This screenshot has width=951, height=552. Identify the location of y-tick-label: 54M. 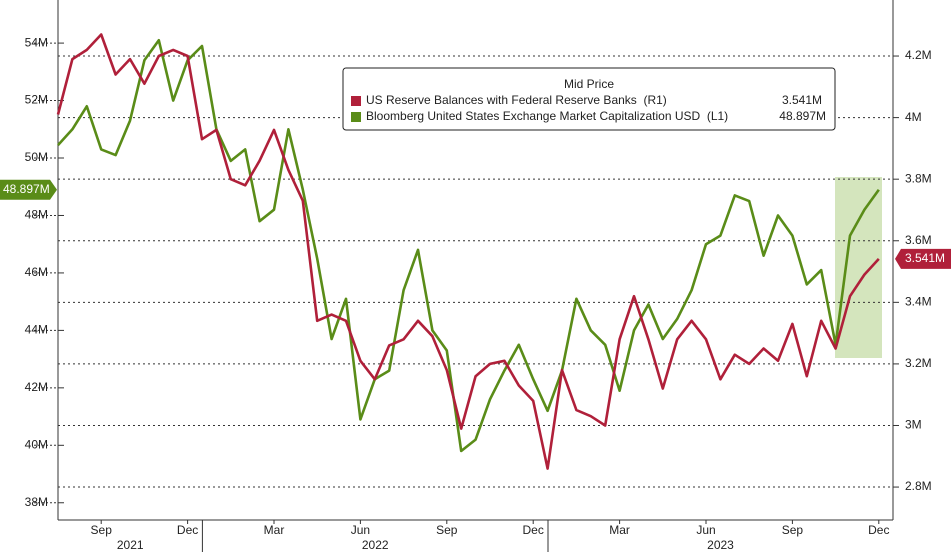
(36, 42).